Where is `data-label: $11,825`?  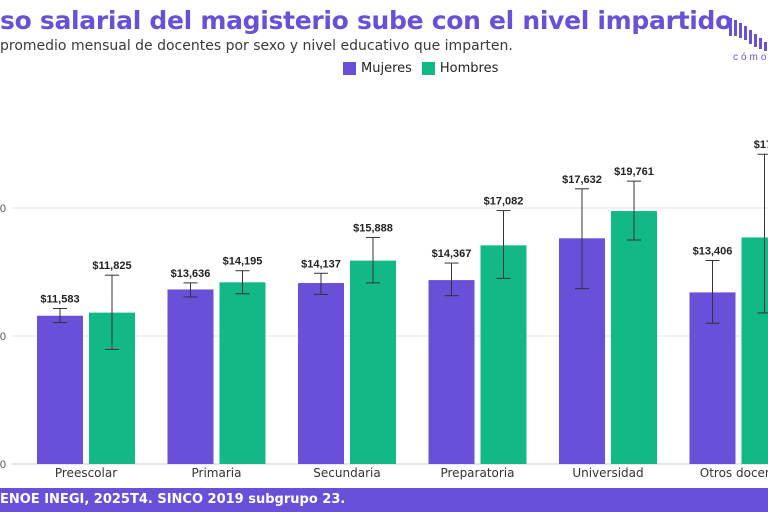 data-label: $11,825 is located at coordinates (111, 266).